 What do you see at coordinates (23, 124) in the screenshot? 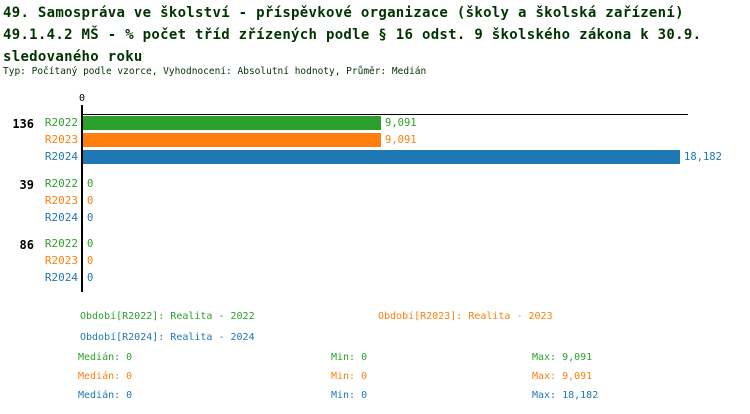
I see `group-label-136: 136` at bounding box center [23, 124].